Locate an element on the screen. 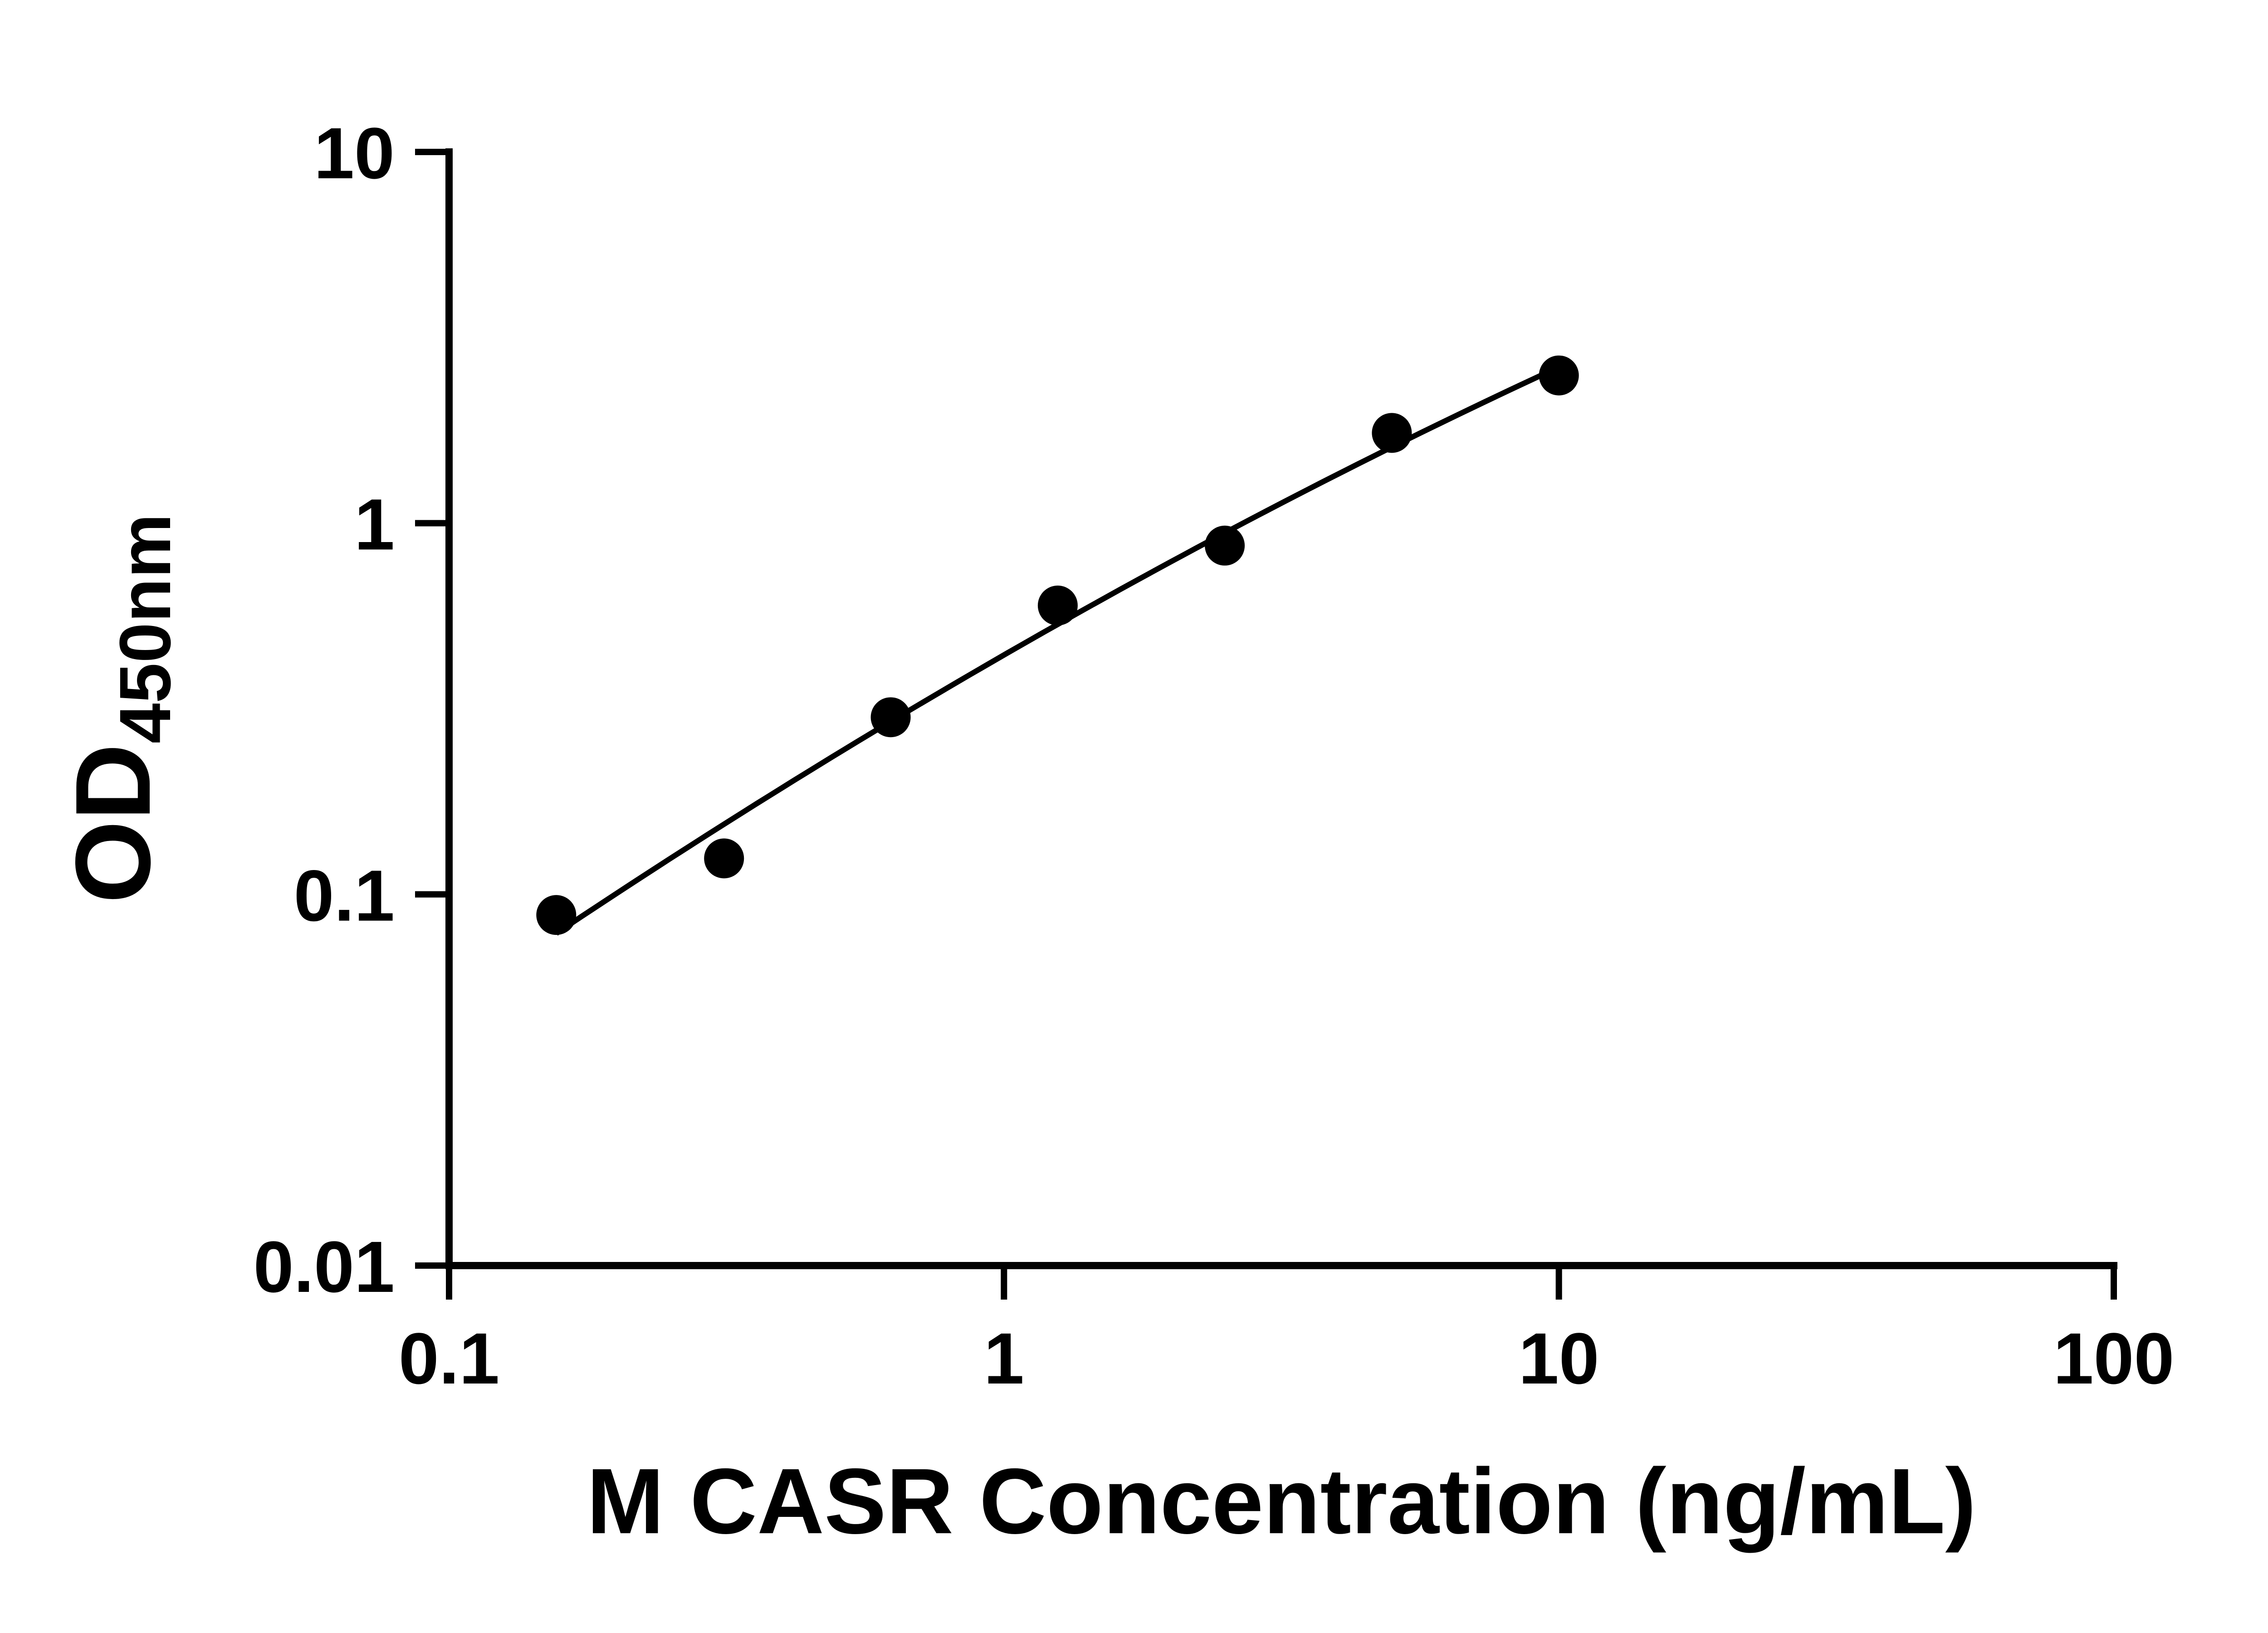 The width and height of the screenshot is (2268, 1633). y-tick-label: 0.1 is located at coordinates (345, 895).